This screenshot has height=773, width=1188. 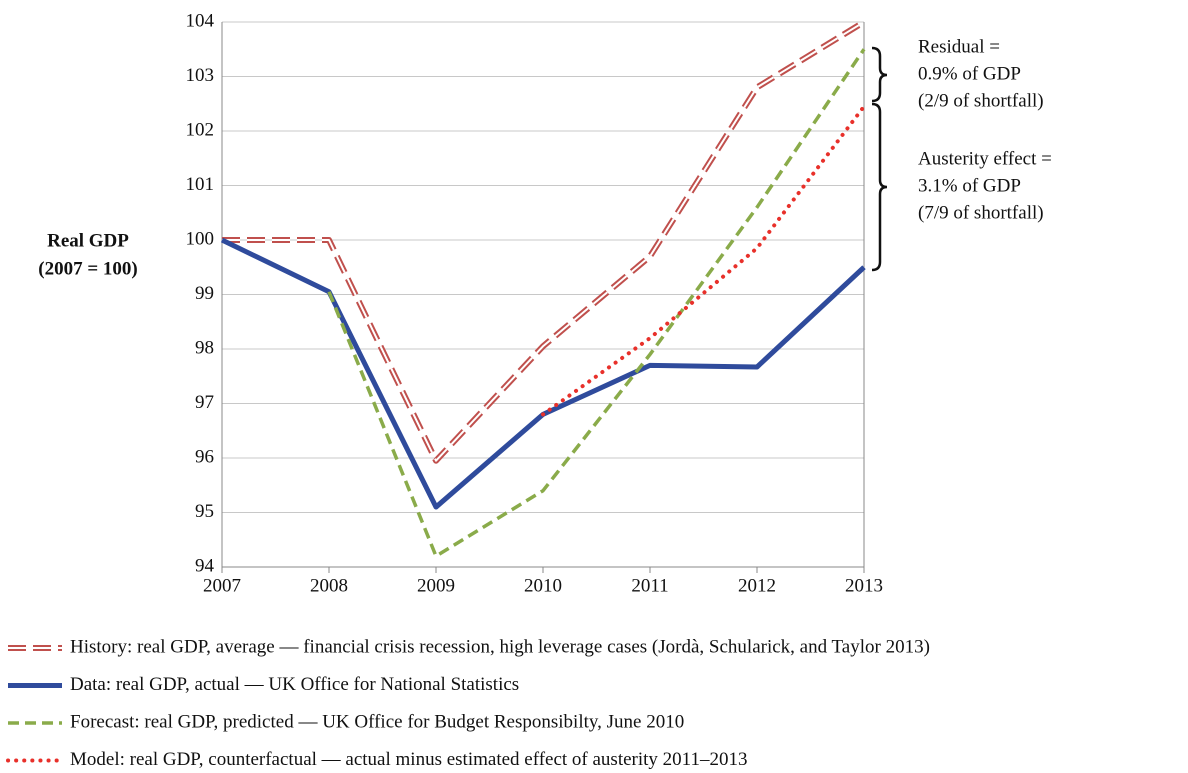 What do you see at coordinates (200, 129) in the screenshot?
I see `y-tick-label: 102` at bounding box center [200, 129].